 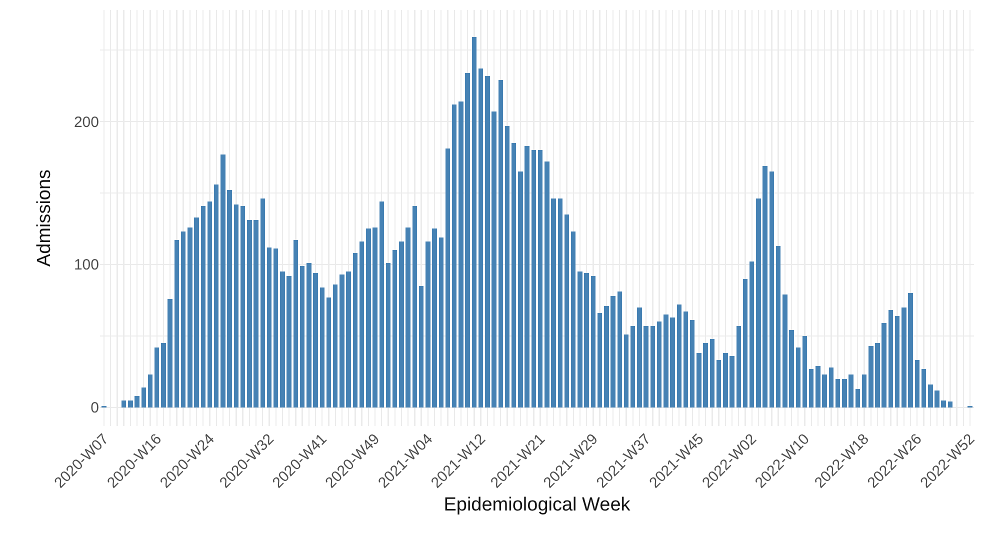 What do you see at coordinates (86, 265) in the screenshot?
I see `y-tick-label: 100` at bounding box center [86, 265].